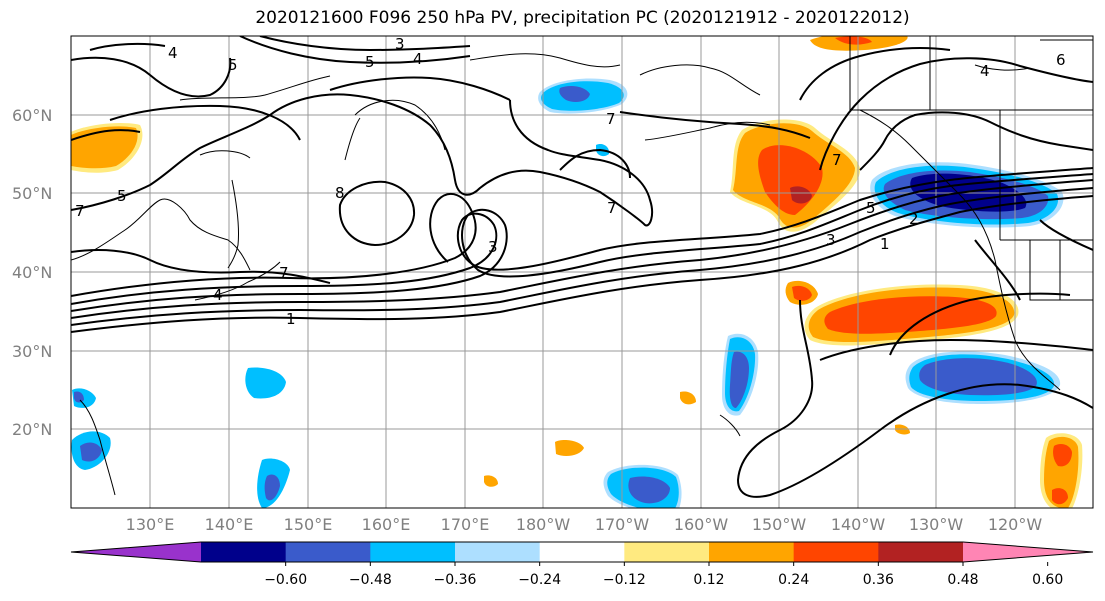  I want to click on lon-label: 140°W, so click(858, 524).